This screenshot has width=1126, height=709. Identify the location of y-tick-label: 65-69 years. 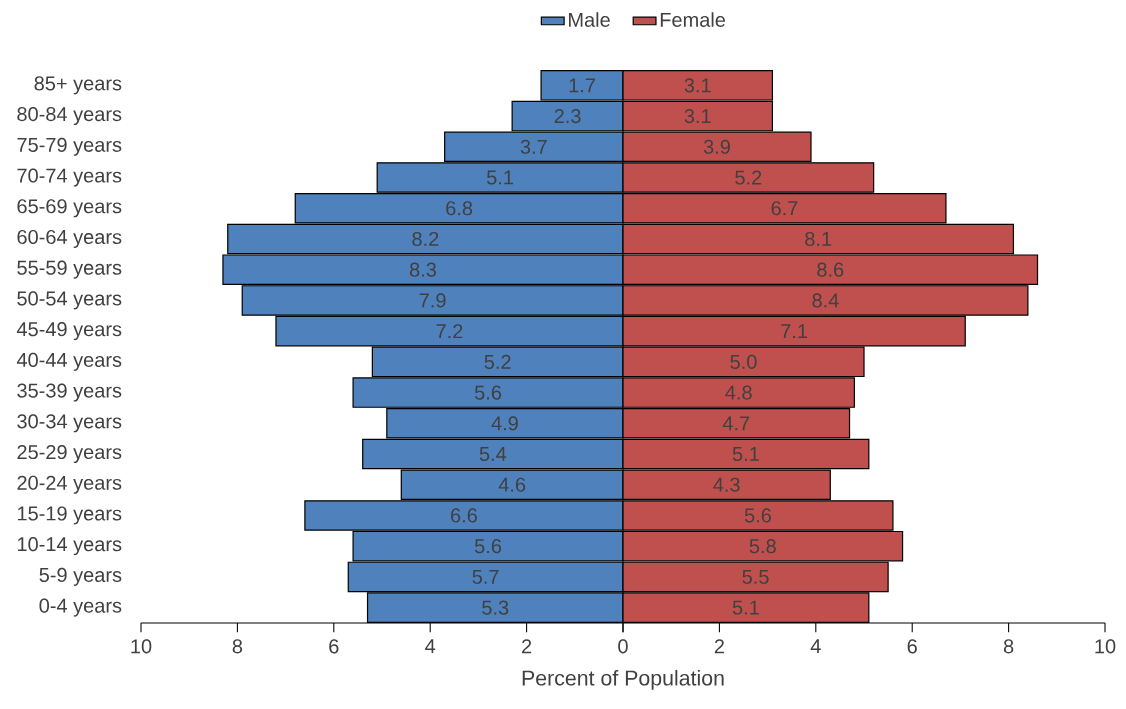
(69, 208).